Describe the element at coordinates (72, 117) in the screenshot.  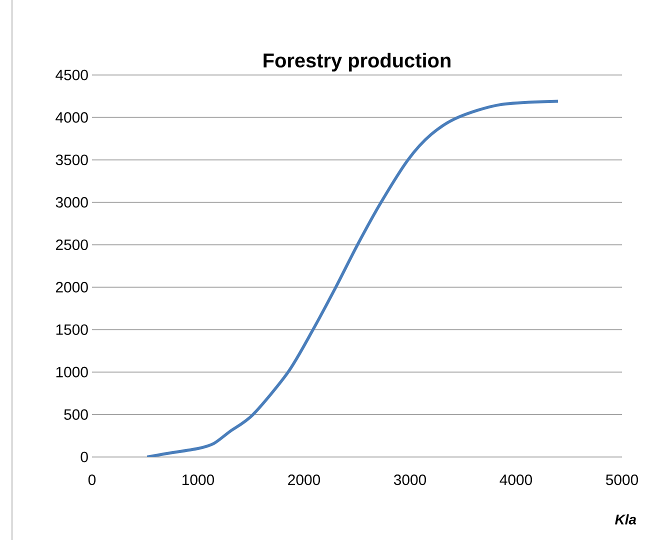
I see `y-tick-label: 4000` at that location.